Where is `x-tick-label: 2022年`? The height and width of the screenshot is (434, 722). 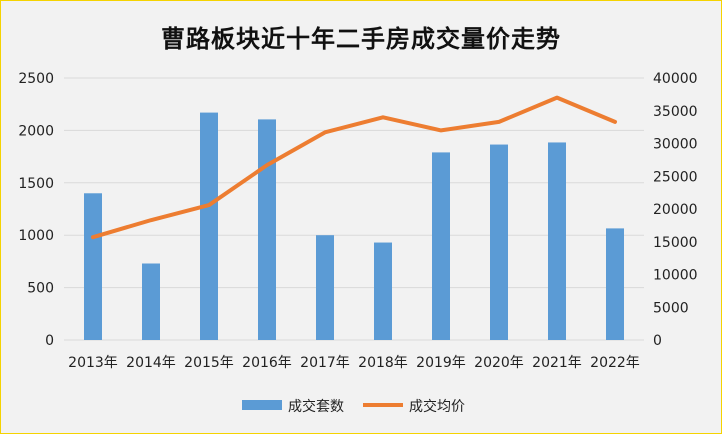 x-tick-label: 2022年 is located at coordinates (615, 363).